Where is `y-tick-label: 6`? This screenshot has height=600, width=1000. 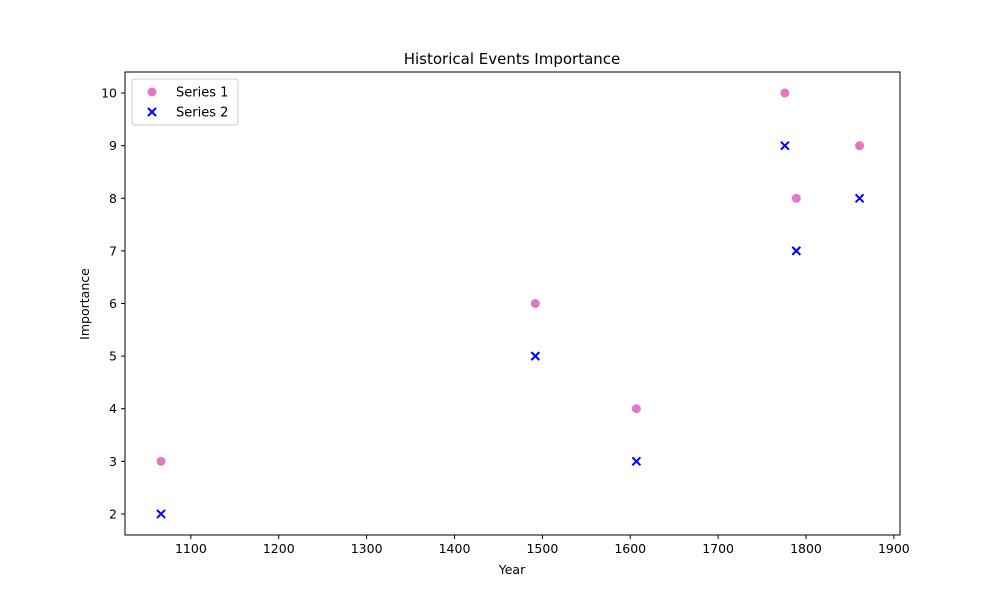
y-tick-label: 6 is located at coordinates (113, 303).